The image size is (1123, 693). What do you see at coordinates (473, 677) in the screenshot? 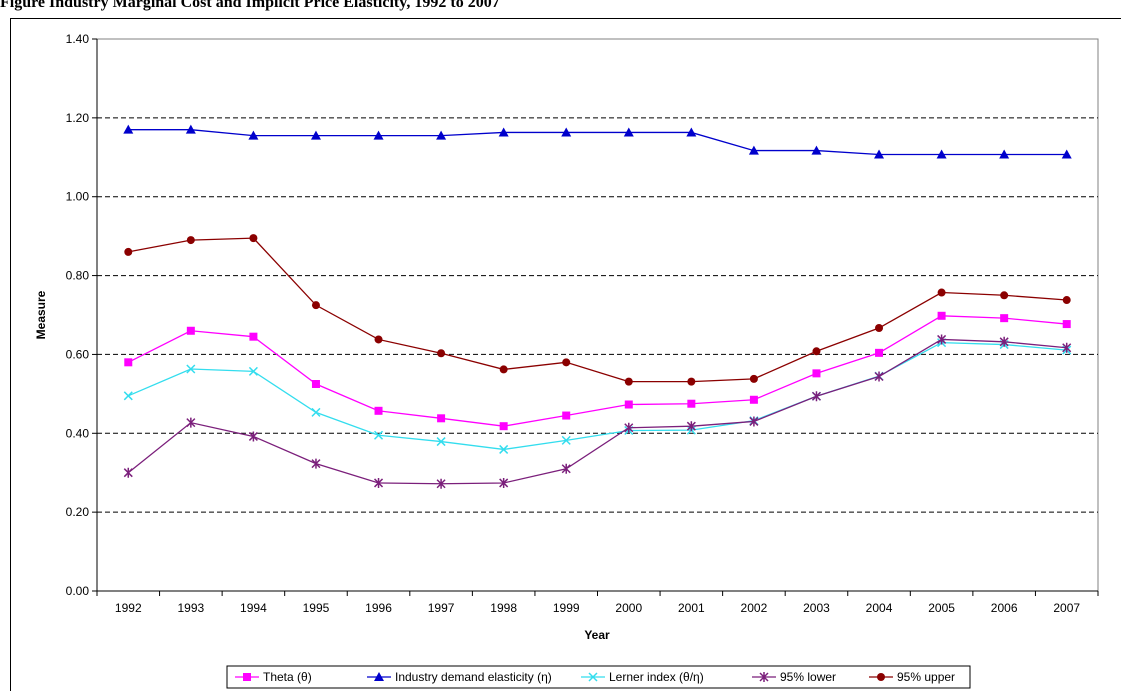
I see `legend-label: Industry demand elasticity (η)` at bounding box center [473, 677].